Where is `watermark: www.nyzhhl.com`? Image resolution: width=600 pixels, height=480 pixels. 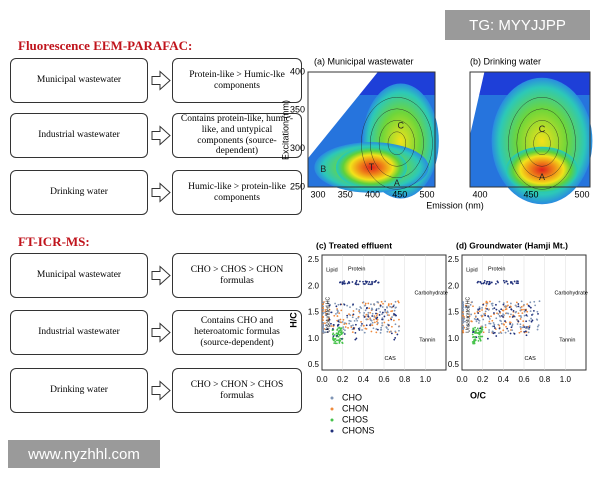 watermark: www.nyzhhl.com is located at coordinates (84, 454).